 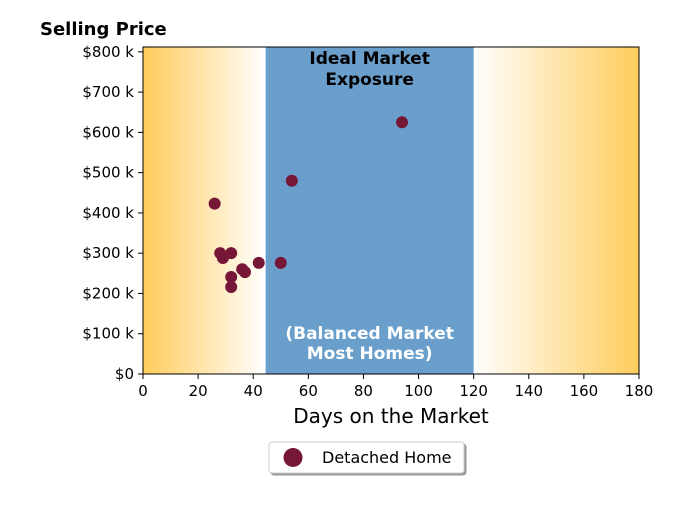 I want to click on x-tick-label: 180, so click(x=639, y=391).